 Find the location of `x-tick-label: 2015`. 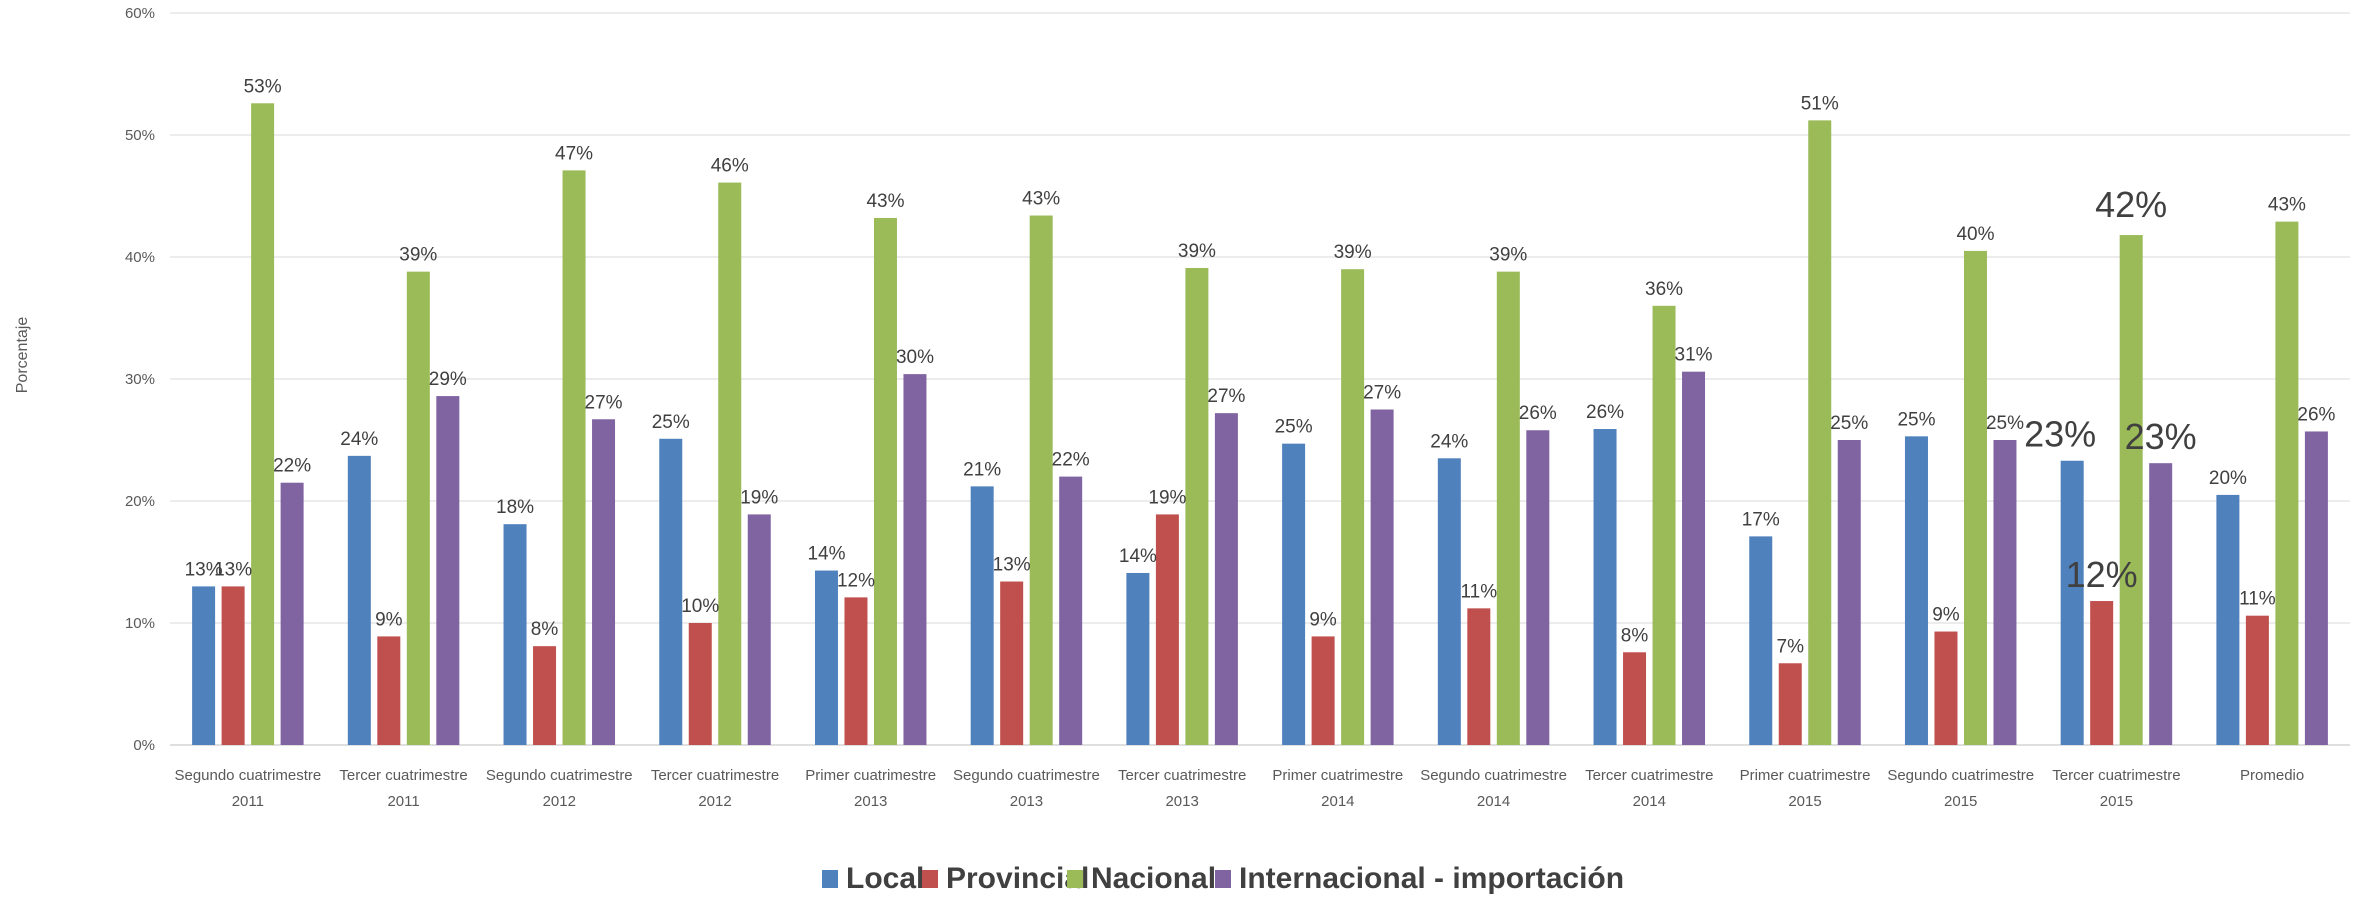

x-tick-label: 2015 is located at coordinates (2116, 801).